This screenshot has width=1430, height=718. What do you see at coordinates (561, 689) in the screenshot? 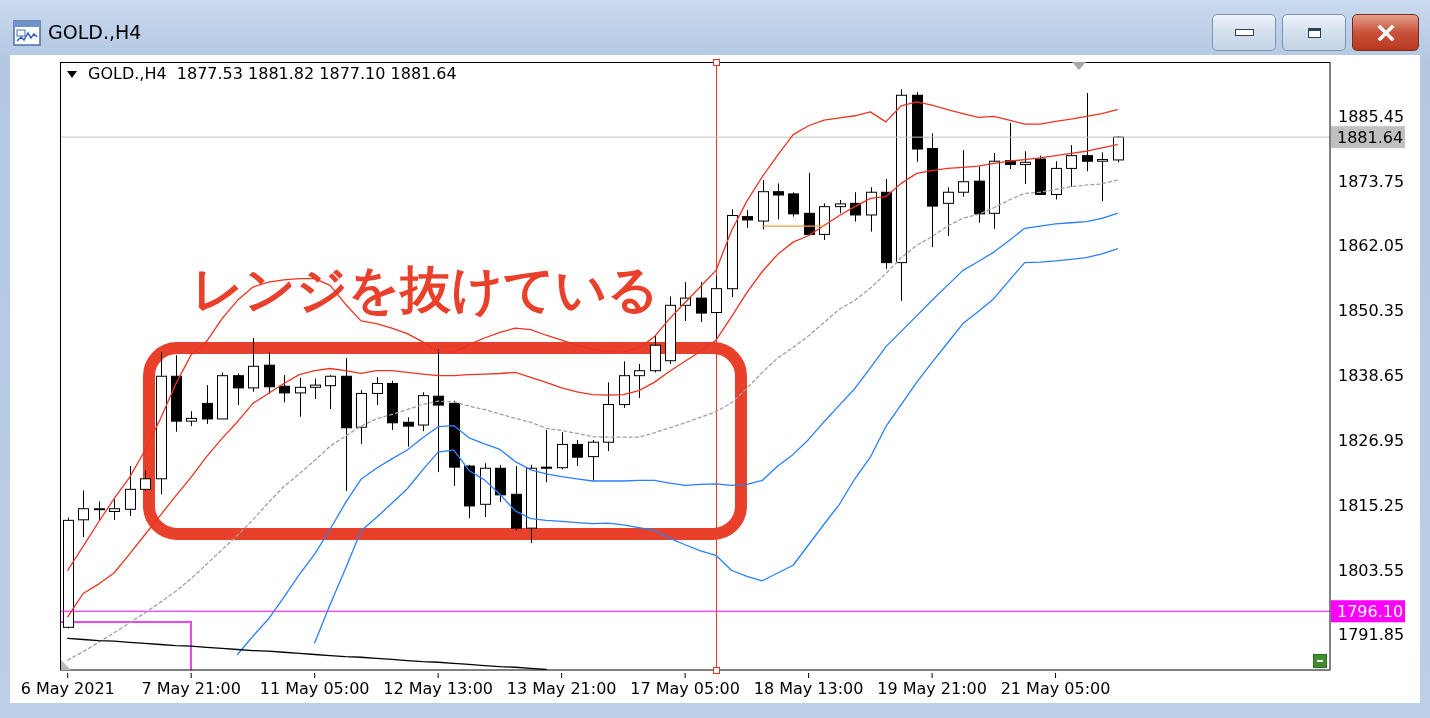
I see `x-tick-label: 13 May 21:00` at bounding box center [561, 689].